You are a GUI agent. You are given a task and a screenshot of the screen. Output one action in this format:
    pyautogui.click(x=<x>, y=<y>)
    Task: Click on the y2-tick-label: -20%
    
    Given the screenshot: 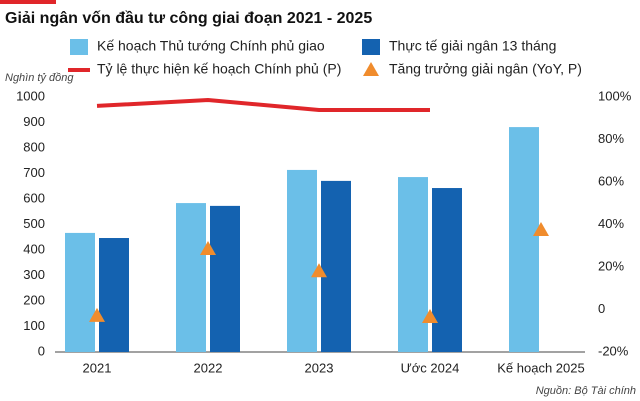 What is the action you would take?
    pyautogui.click(x=613, y=350)
    